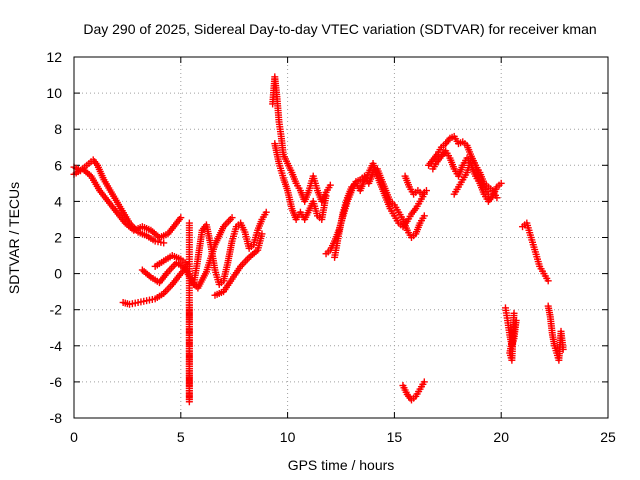 The height and width of the screenshot is (480, 640). Describe the element at coordinates (58, 165) in the screenshot. I see `y-tick-label: 6` at that location.